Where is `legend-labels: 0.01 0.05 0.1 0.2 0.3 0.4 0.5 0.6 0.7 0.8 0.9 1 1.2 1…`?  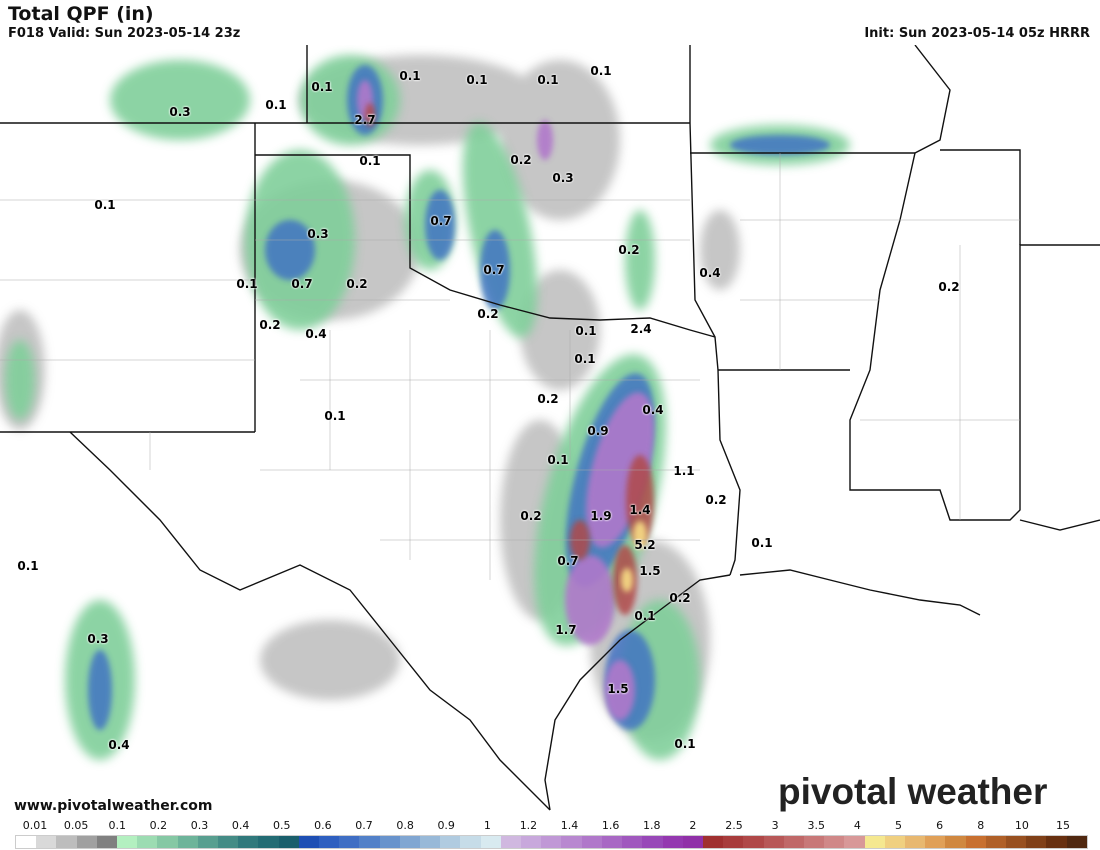
legend-labels: 0.01 0.05 0.1 0.2 0.3 0.4 0.5 0.6 0.7 0.8 0.9 1 1.2 1… is located at coordinates (550, 826).